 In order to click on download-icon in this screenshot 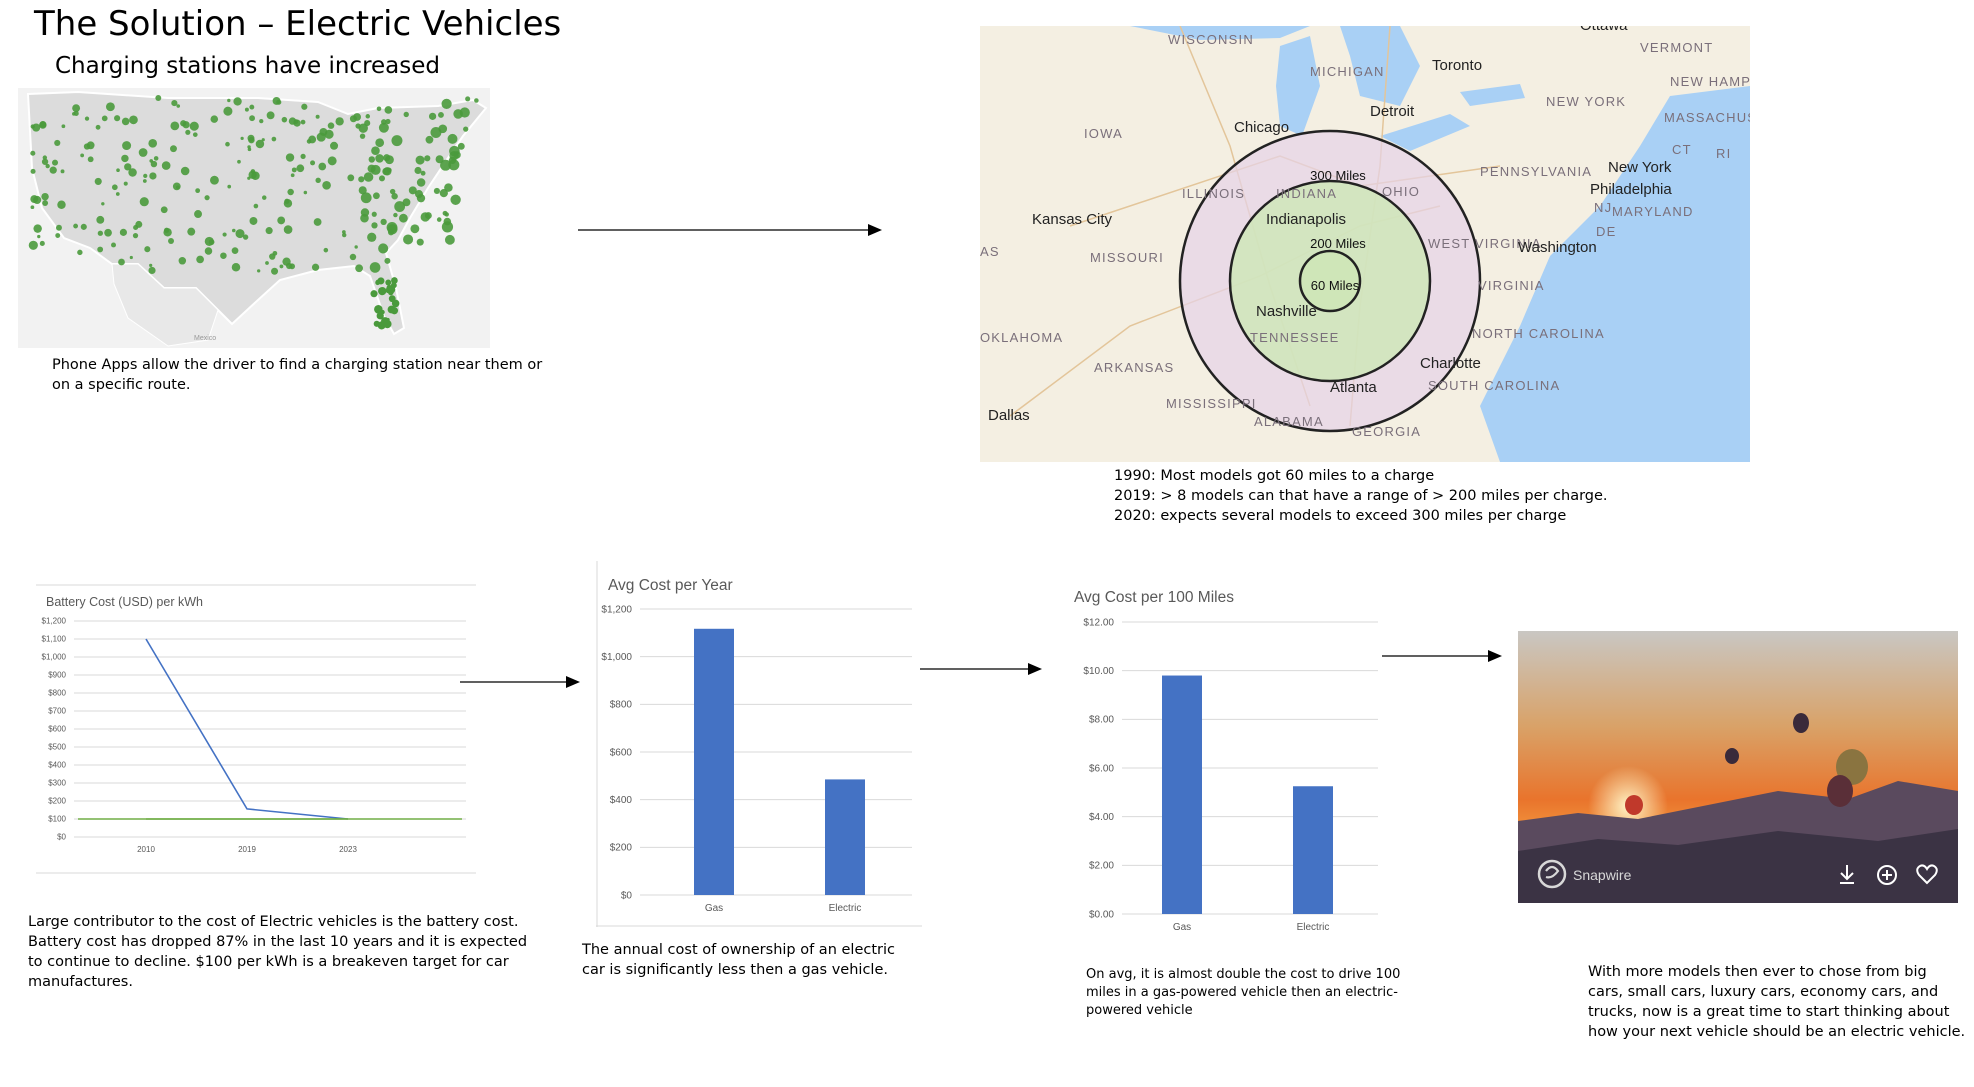, I will do `click(1847, 874)`.